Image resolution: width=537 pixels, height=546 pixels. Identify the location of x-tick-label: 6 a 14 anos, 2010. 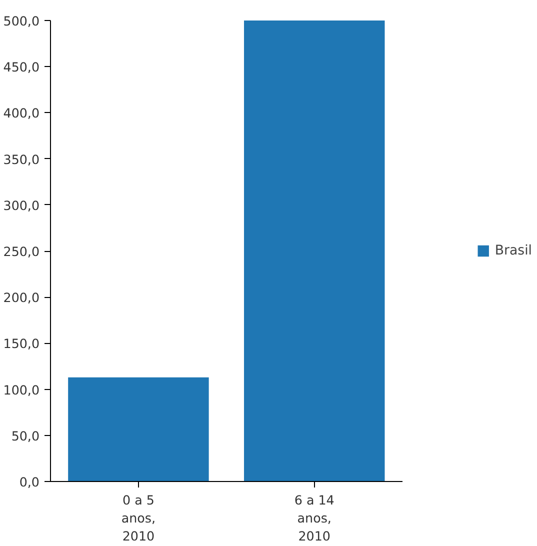
(314, 518).